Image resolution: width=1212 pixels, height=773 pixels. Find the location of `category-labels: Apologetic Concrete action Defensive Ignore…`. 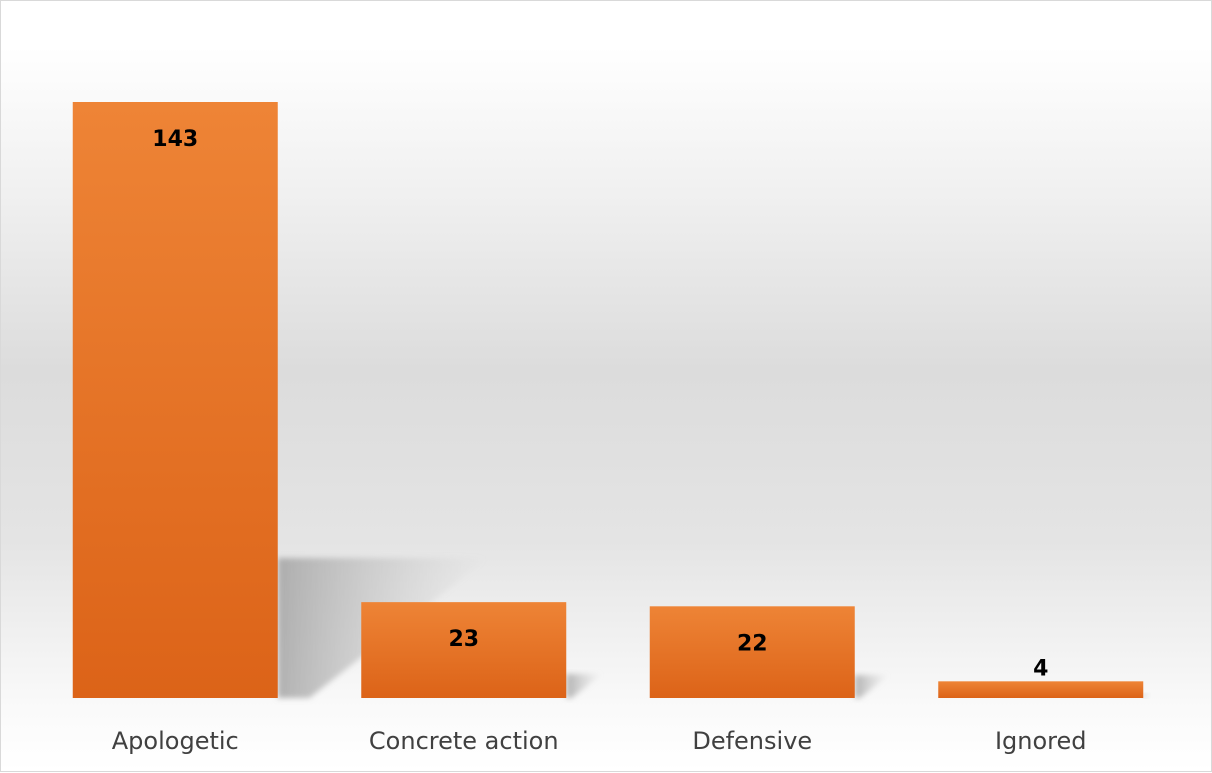

category-labels: Apologetic Concrete action Defensive Ignore… is located at coordinates (599, 741).